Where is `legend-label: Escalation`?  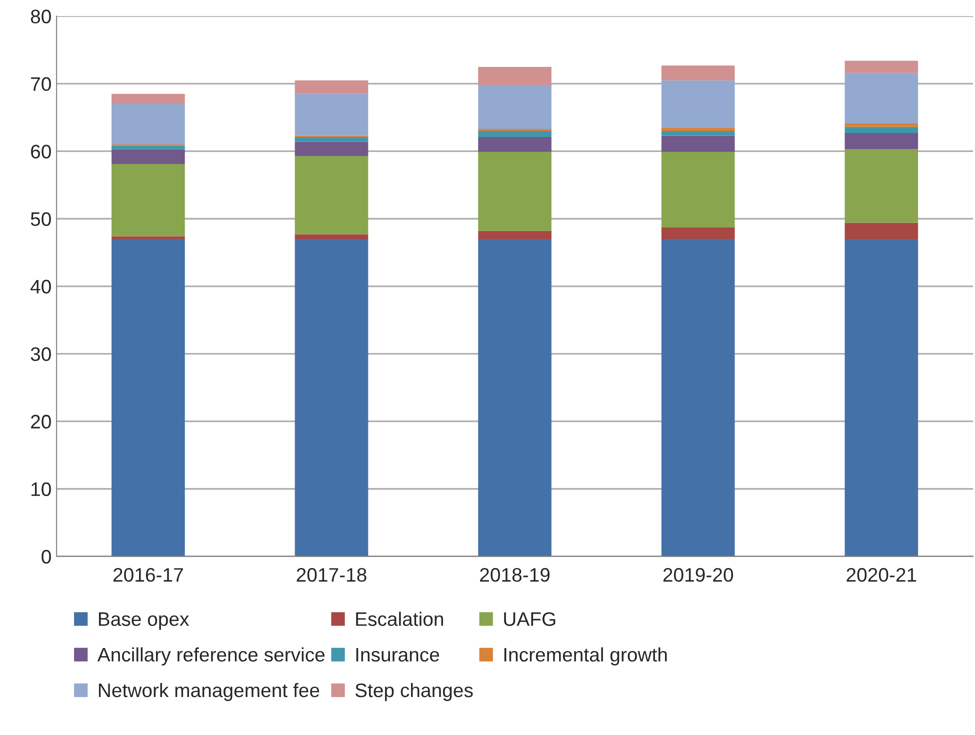
legend-label: Escalation is located at coordinates (400, 619).